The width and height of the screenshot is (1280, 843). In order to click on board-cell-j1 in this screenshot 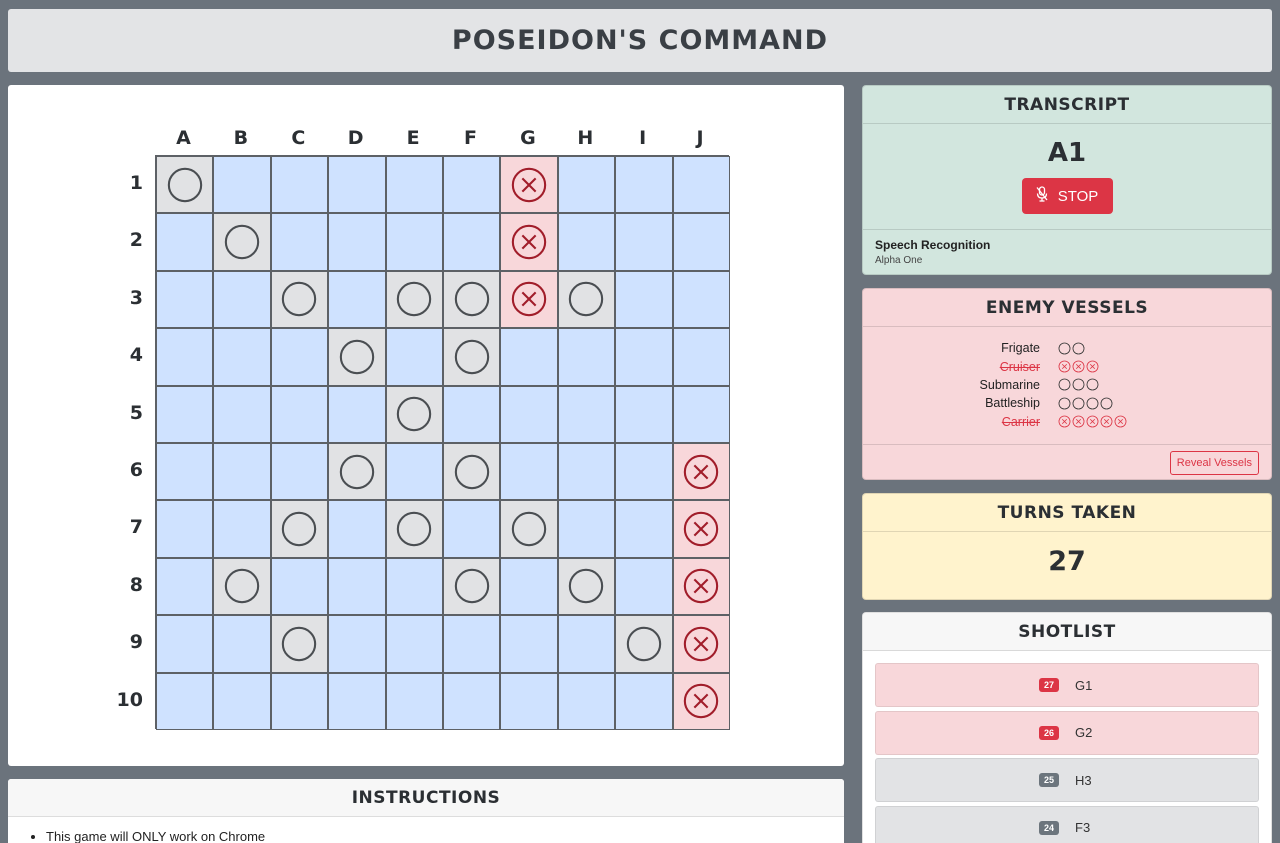, I will do `click(701, 185)`.